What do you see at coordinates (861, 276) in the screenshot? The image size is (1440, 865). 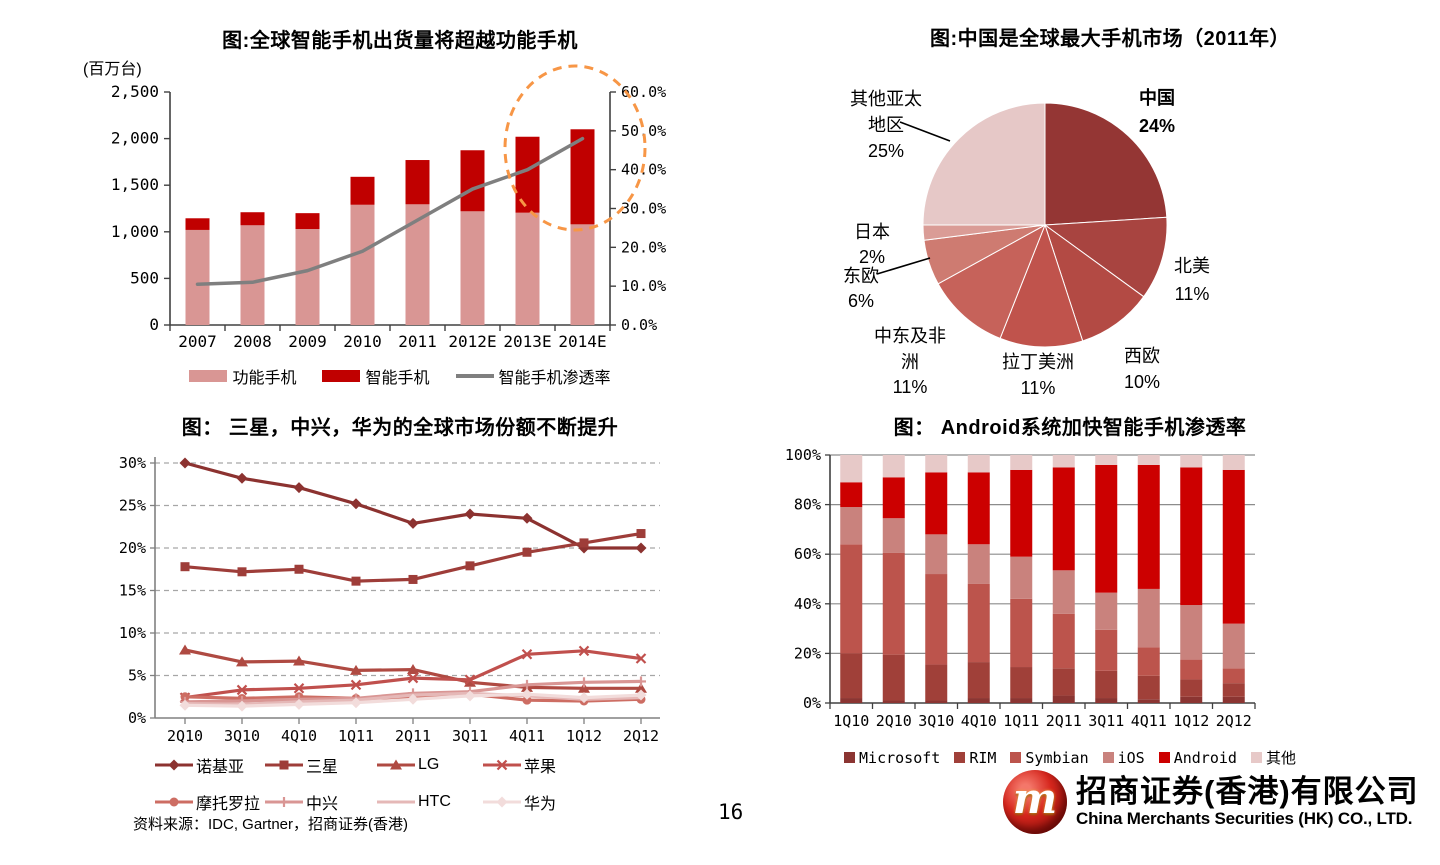 I see `pie-label: 东欧` at bounding box center [861, 276].